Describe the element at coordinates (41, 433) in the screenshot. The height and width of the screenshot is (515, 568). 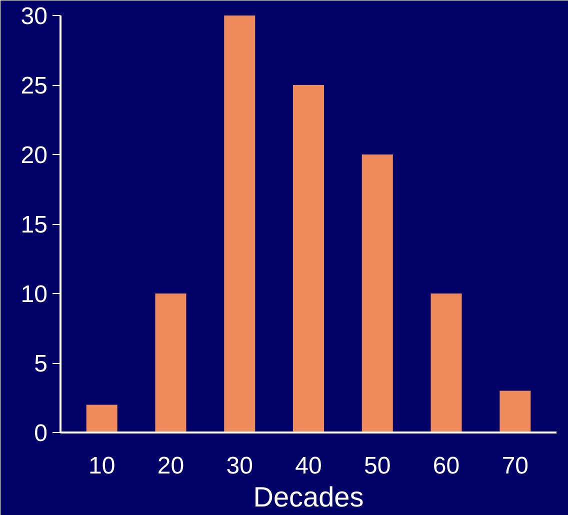
I see `y-tick-label: 0` at that location.